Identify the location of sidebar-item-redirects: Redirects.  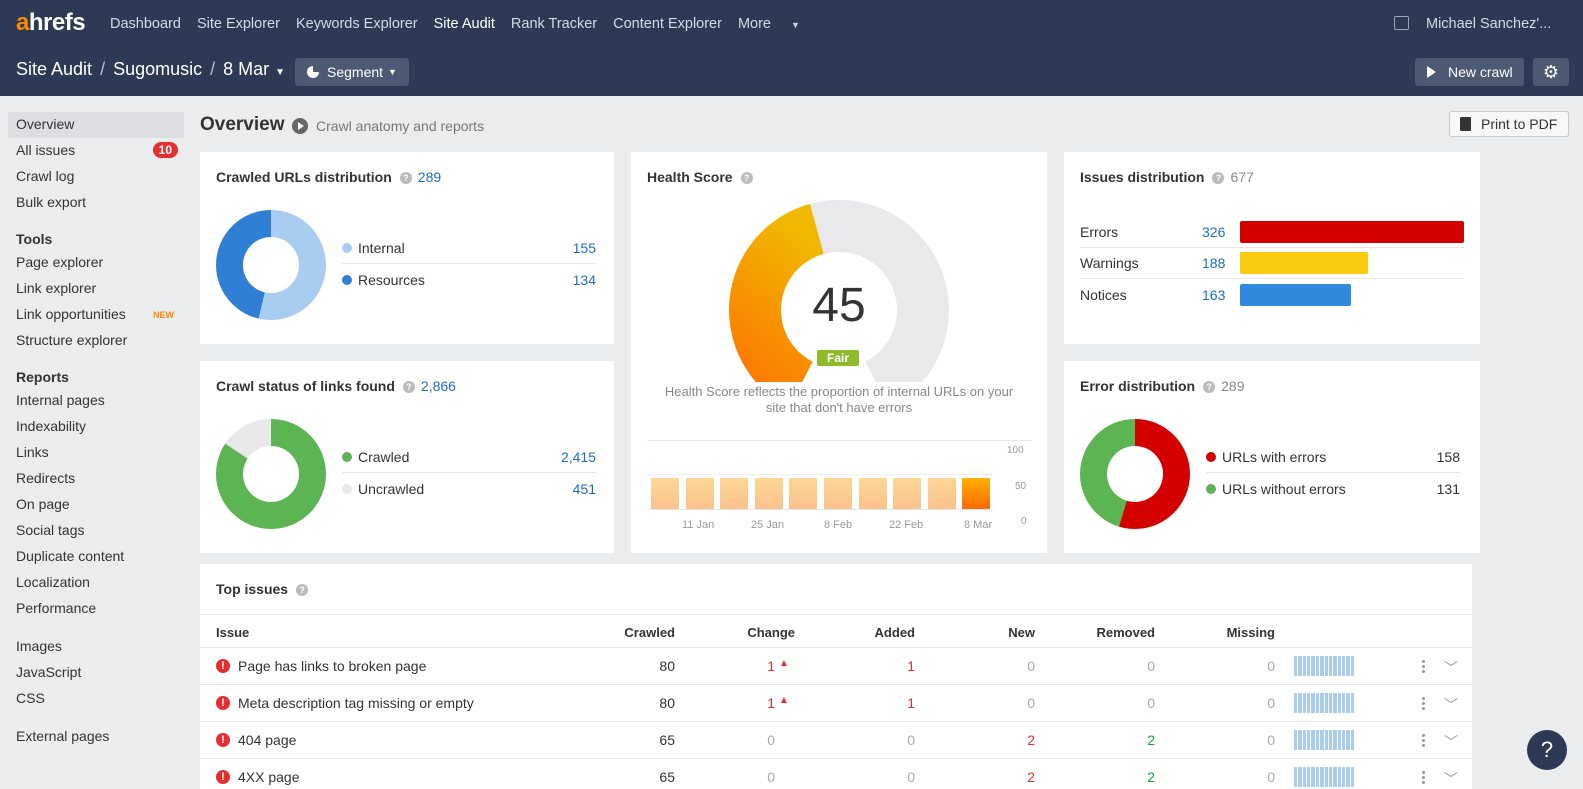
(46, 478).